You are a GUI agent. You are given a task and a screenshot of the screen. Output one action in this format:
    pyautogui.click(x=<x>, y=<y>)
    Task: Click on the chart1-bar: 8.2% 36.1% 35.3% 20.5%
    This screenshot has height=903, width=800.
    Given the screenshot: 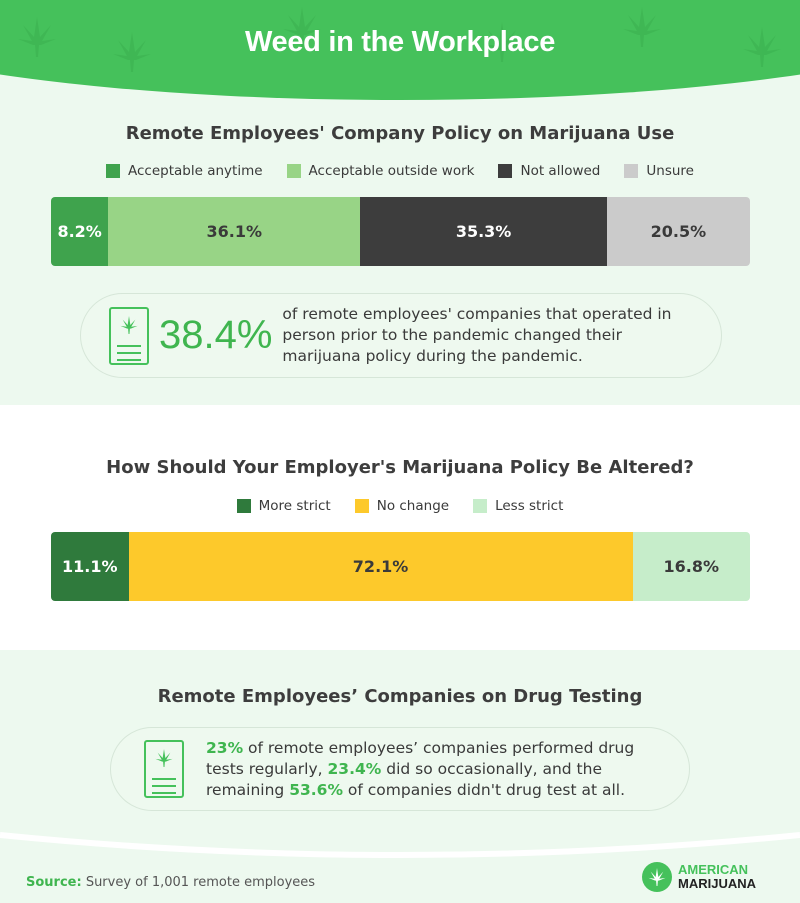 What is the action you would take?
    pyautogui.click(x=400, y=231)
    